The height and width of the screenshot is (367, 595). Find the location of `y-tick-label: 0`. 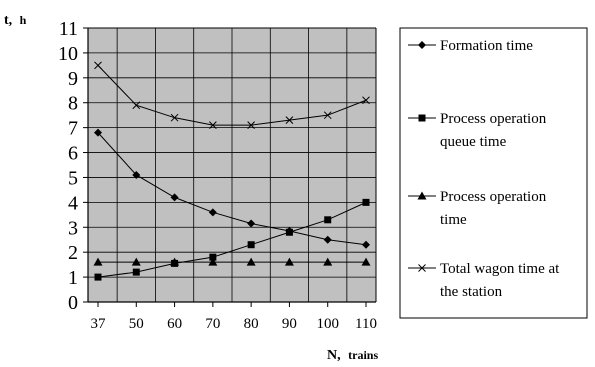

y-tick-label: 0 is located at coordinates (73, 303).